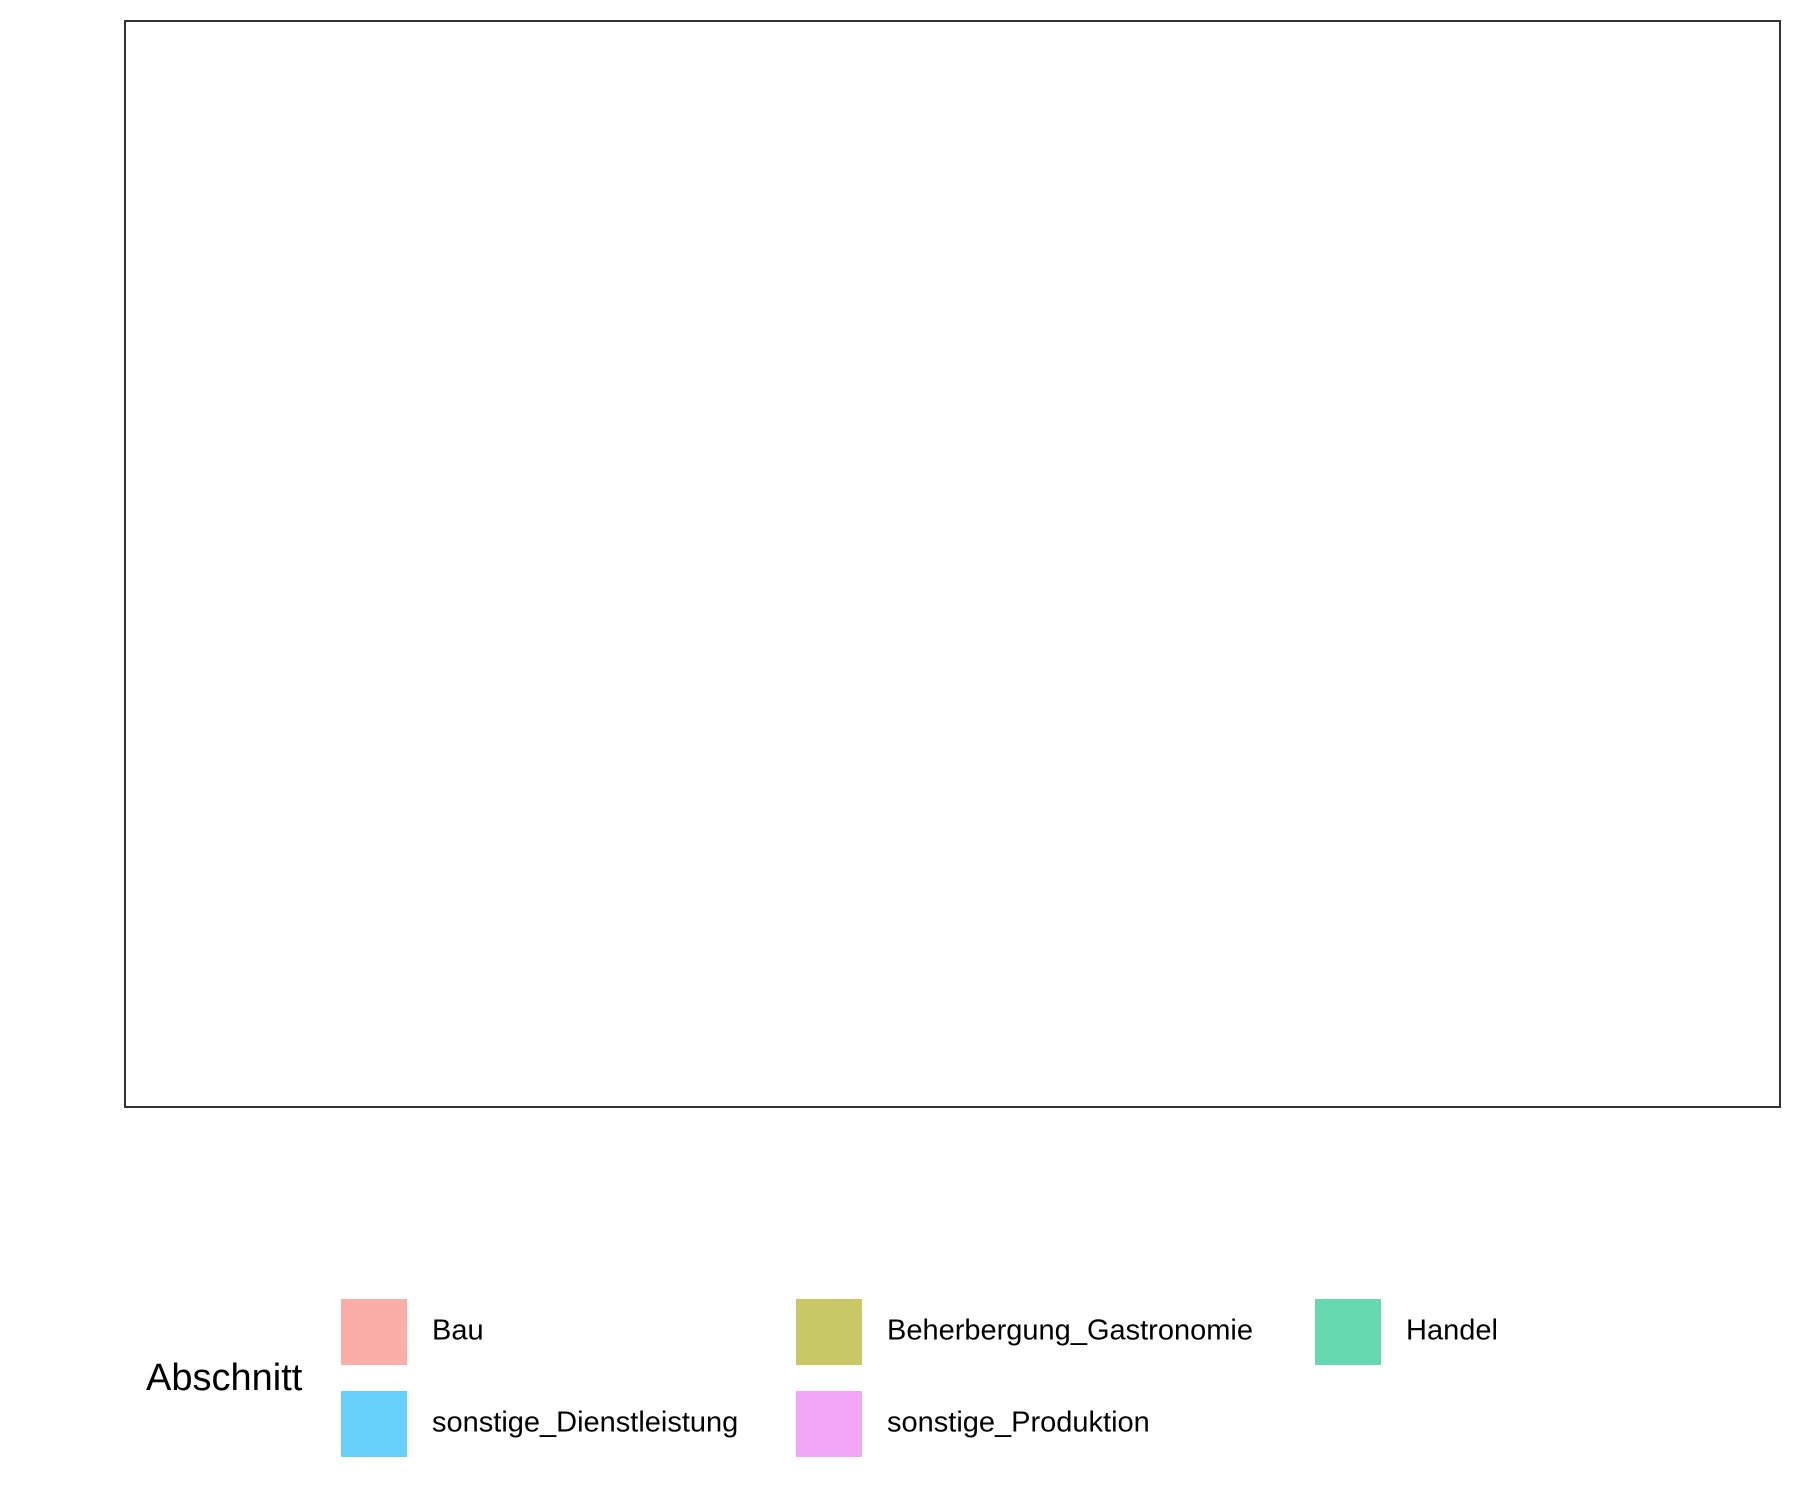 The height and width of the screenshot is (1500, 1800). What do you see at coordinates (458, 1331) in the screenshot?
I see `legend-label: Bau` at bounding box center [458, 1331].